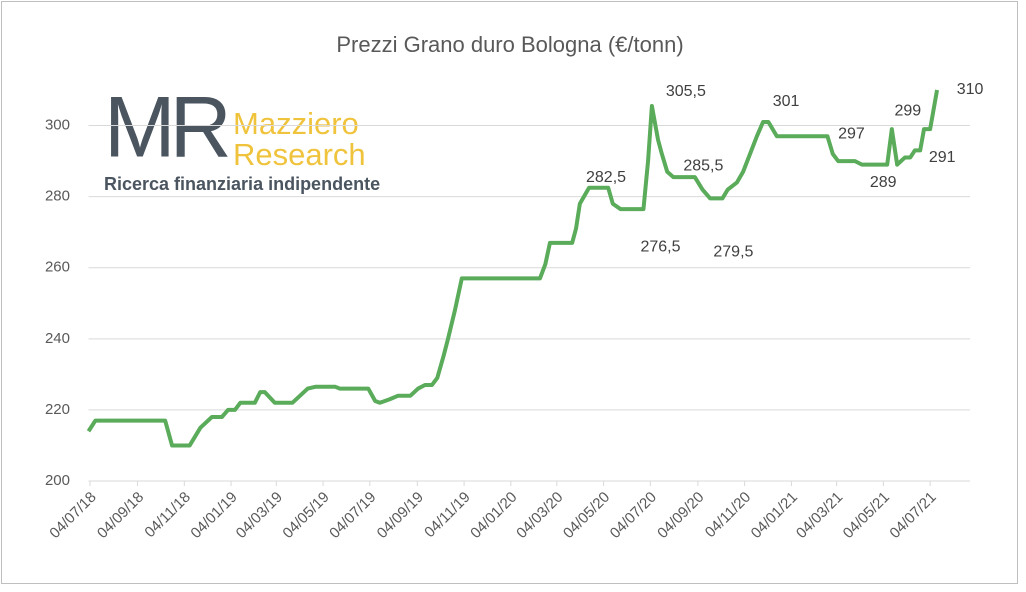 The width and height of the screenshot is (1026, 592). I want to click on data-label: 301, so click(786, 101).